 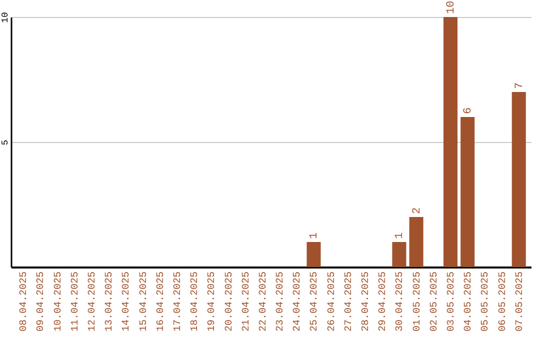 I want to click on x-tick-label: 17.04.2025, so click(x=178, y=302).